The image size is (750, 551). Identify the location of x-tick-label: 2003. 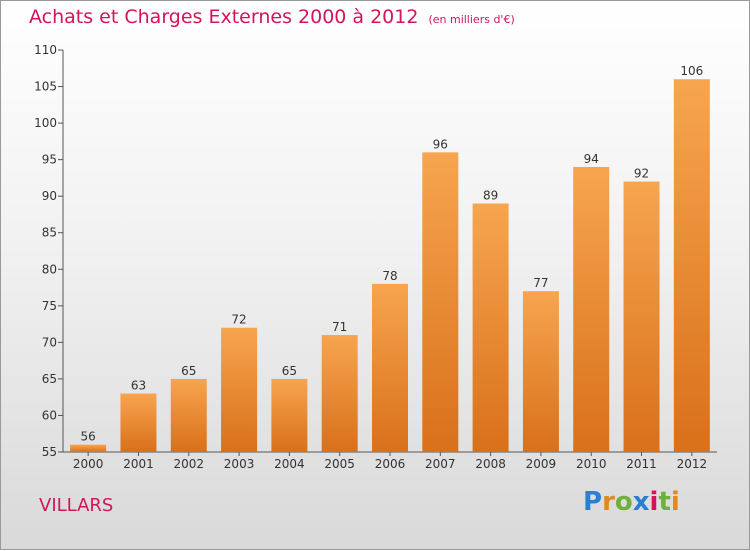
(239, 464).